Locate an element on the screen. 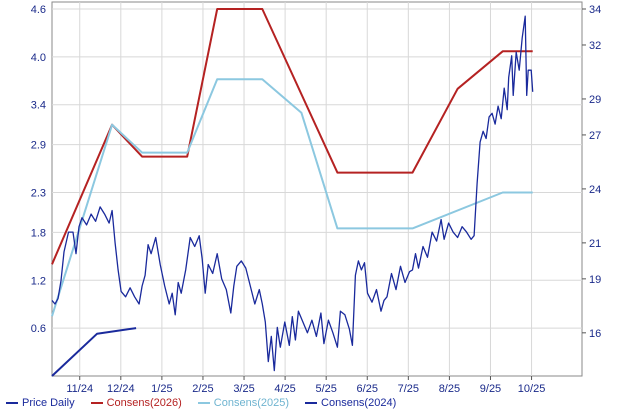 The width and height of the screenshot is (620, 415). legend-label: Price Daily is located at coordinates (48, 403).